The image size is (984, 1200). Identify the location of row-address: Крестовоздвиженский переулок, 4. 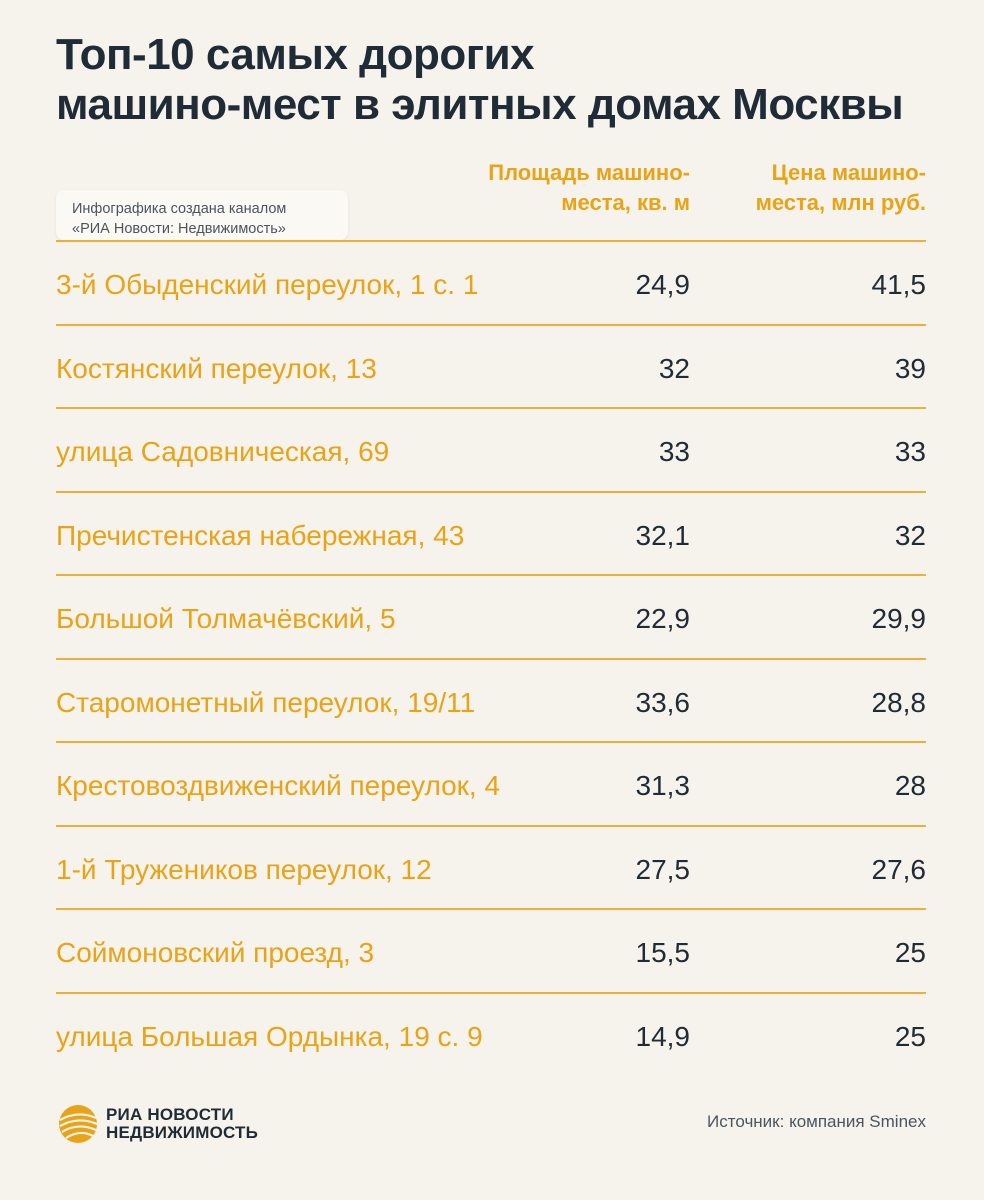
(278, 785).